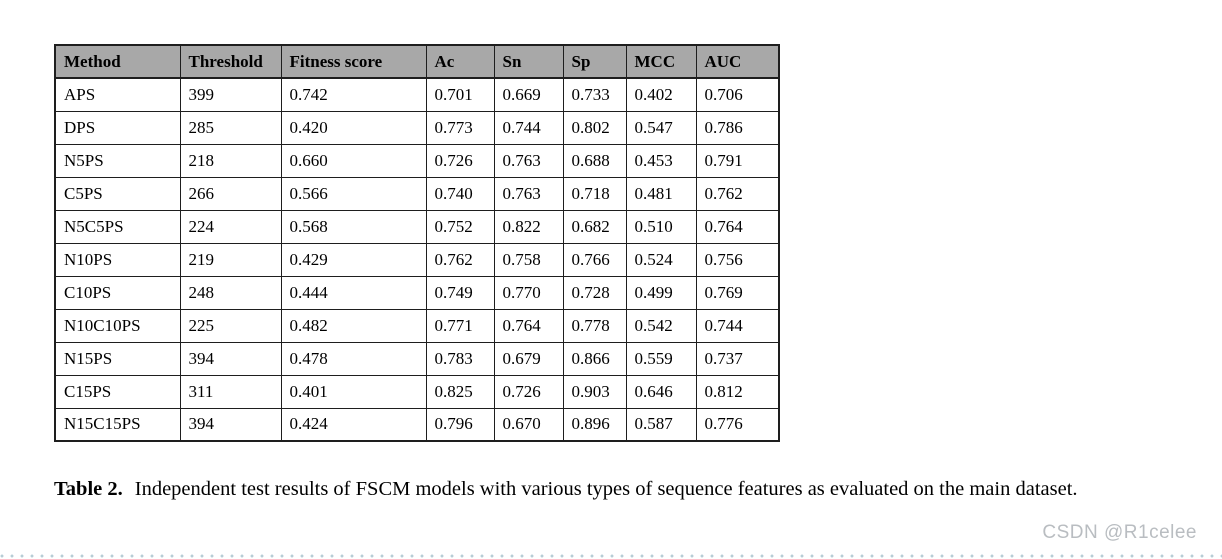  I want to click on value-cell: 0.482, so click(353, 325).